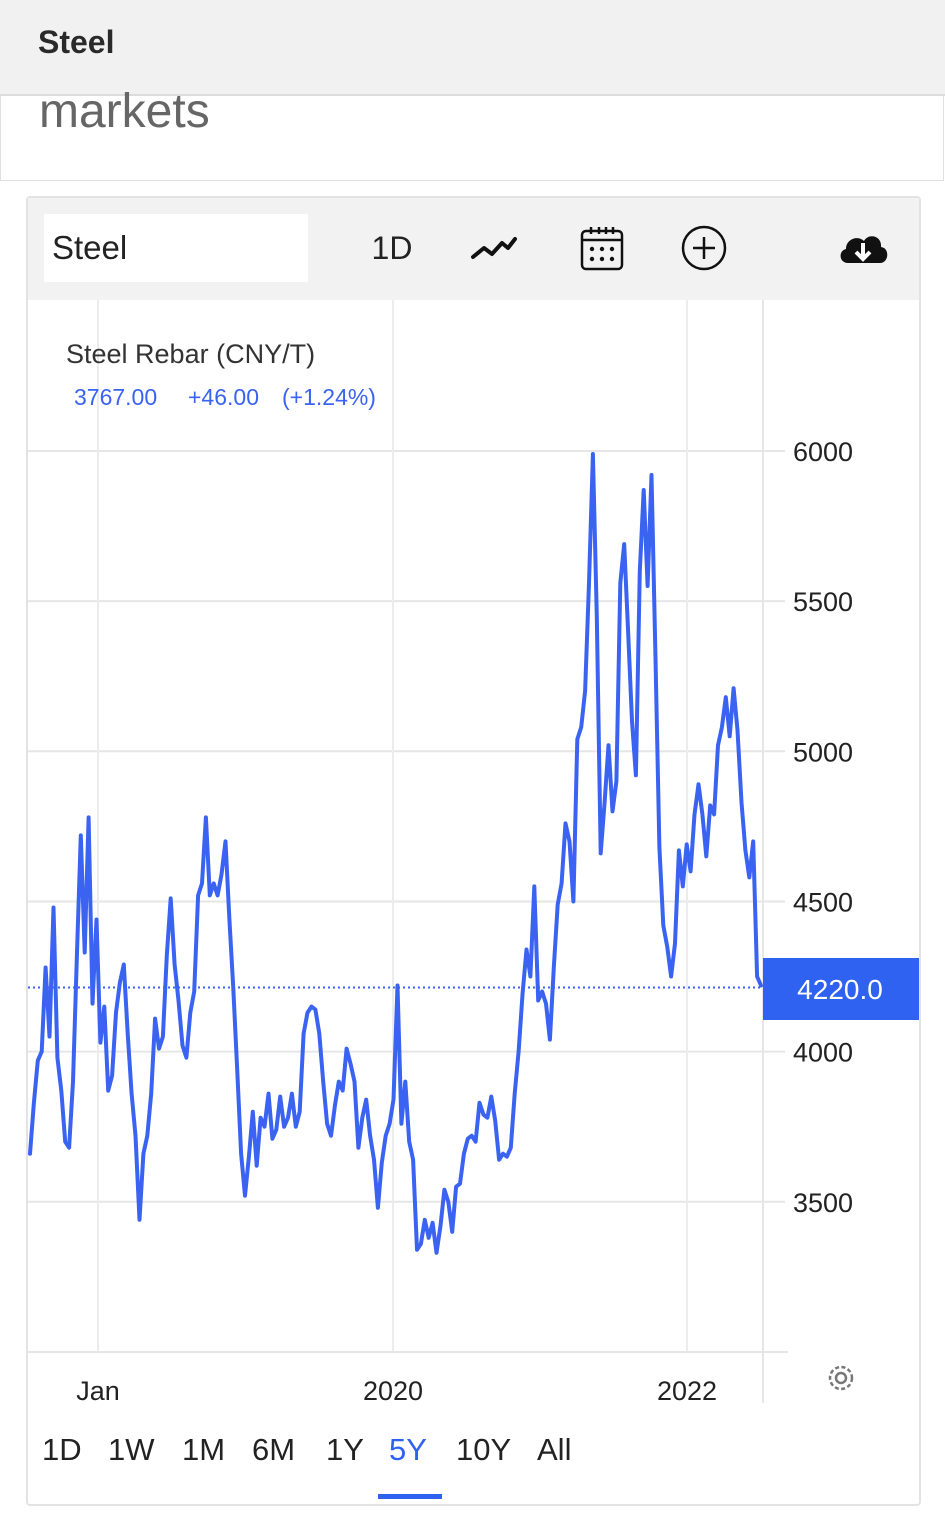 The image size is (945, 1520). What do you see at coordinates (329, 397) in the screenshot?
I see `chart-change-percent: (+1.24%)` at bounding box center [329, 397].